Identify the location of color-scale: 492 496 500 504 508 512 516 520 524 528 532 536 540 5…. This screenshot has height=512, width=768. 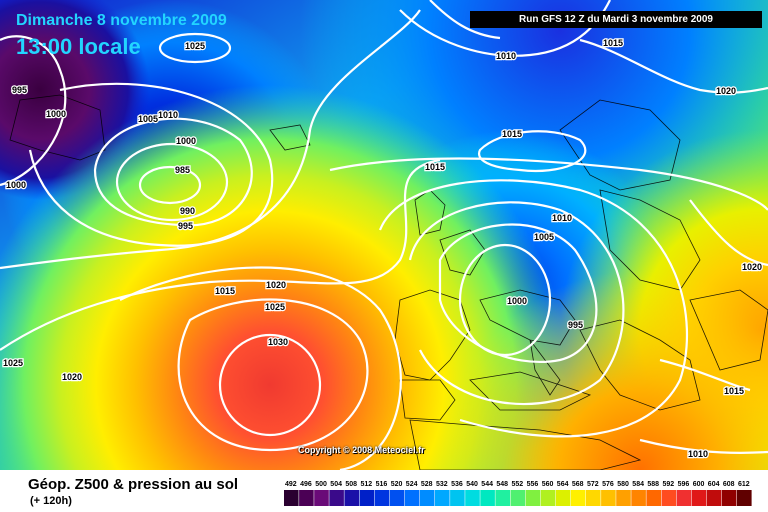
(518, 493).